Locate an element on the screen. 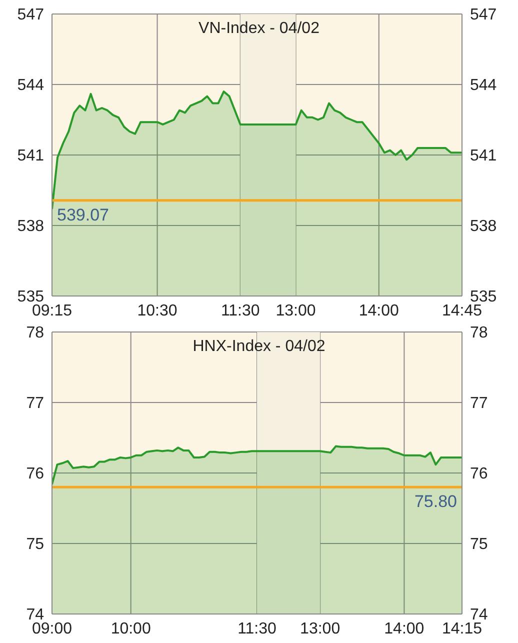 The image size is (518, 643). chart-title: VN-Index - 04/02 is located at coordinates (259, 28).